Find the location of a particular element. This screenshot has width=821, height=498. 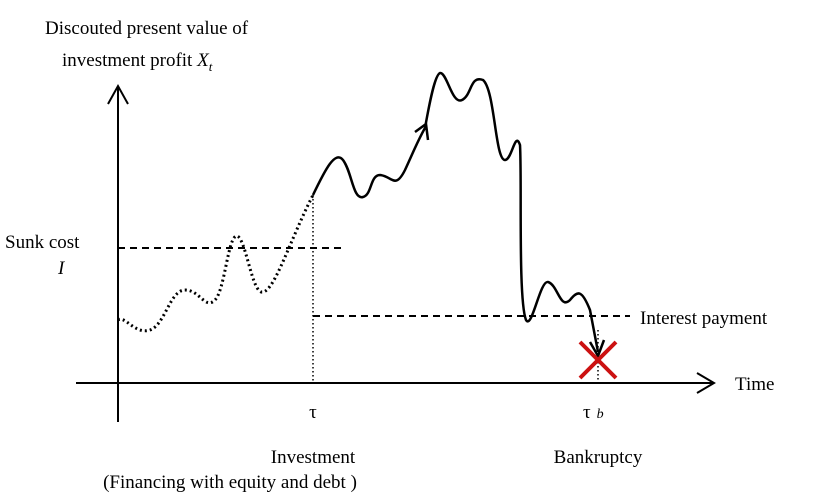

x-arrow is located at coordinates (706, 383).